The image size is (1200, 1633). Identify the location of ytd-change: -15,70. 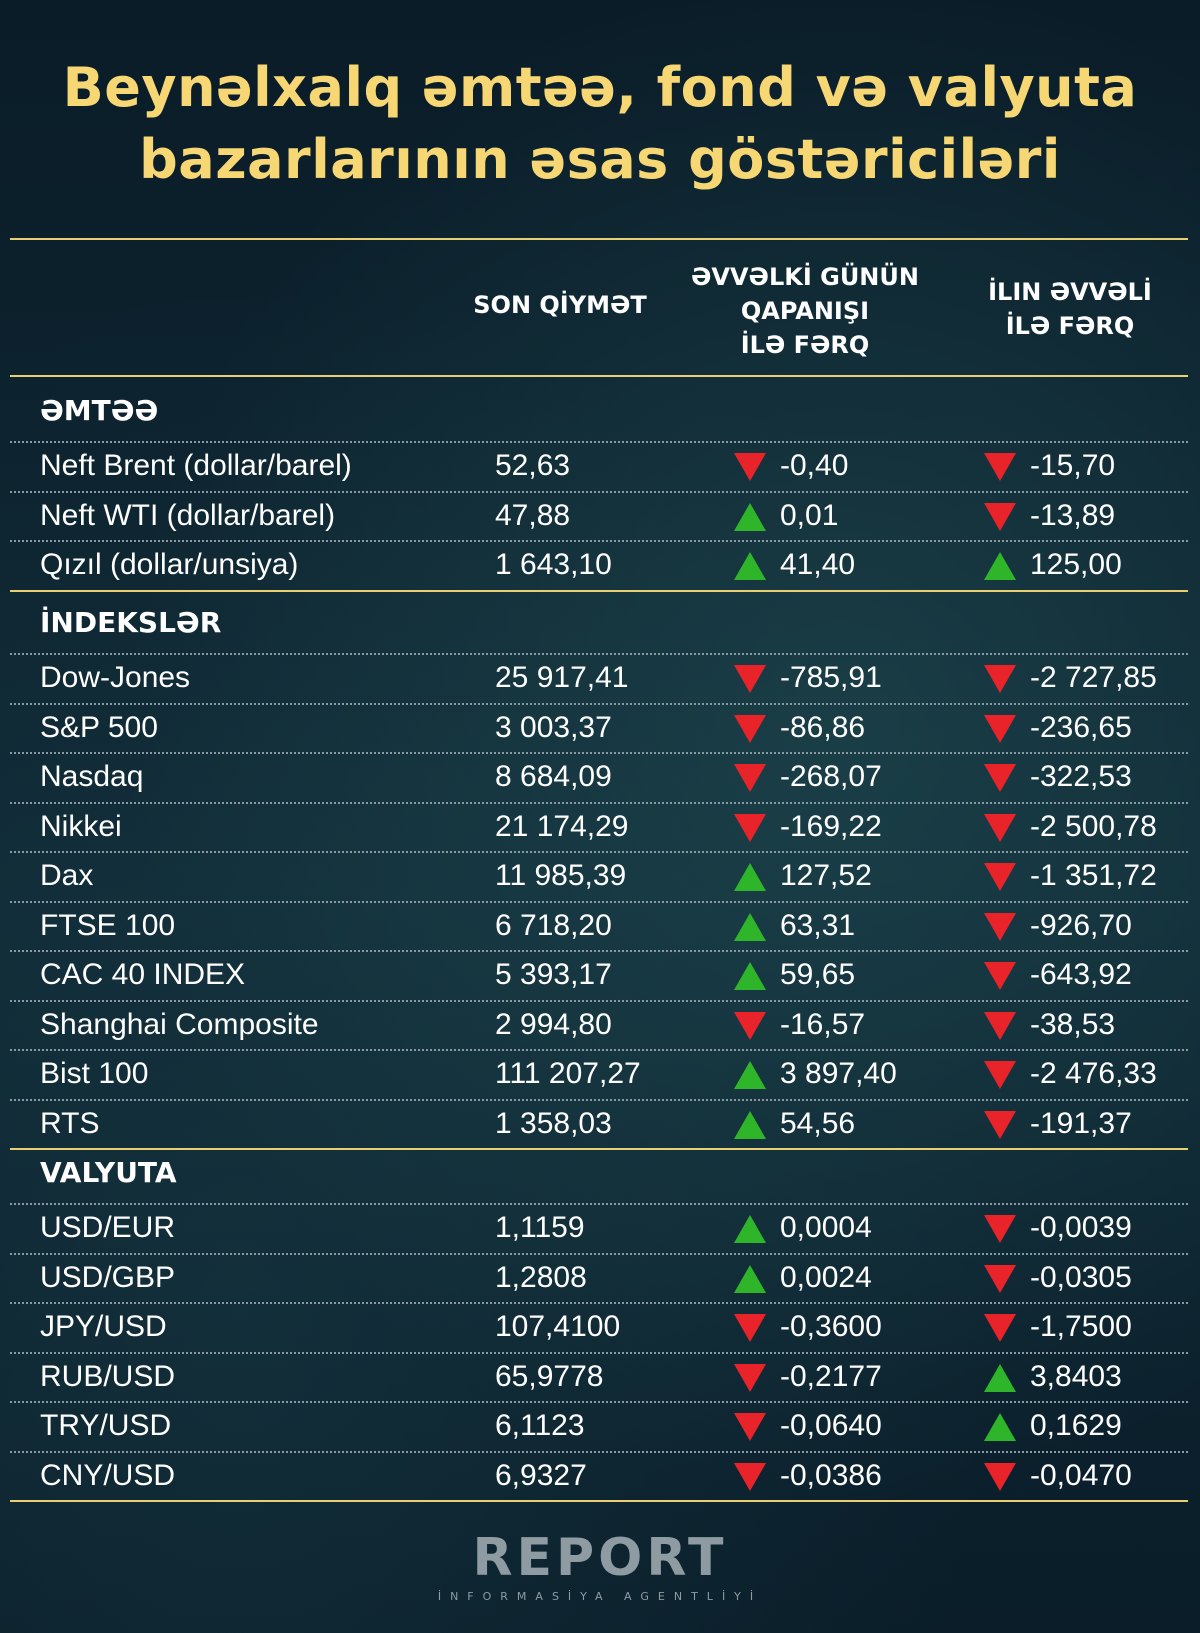
(1073, 465).